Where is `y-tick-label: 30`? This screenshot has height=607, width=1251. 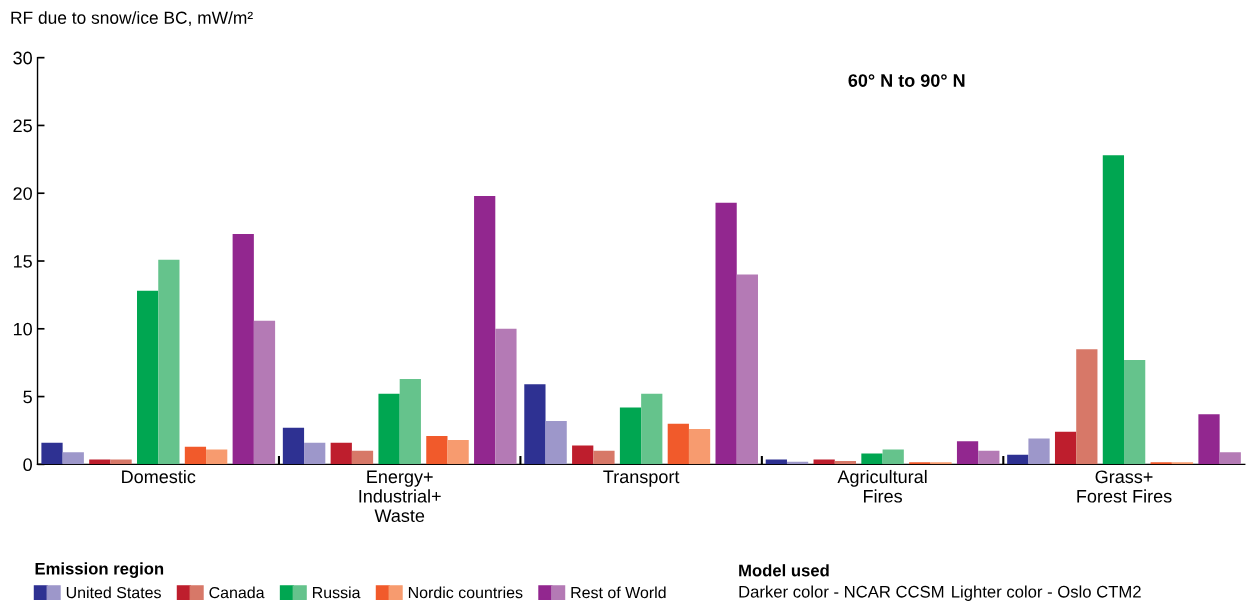 y-tick-label: 30 is located at coordinates (22, 58).